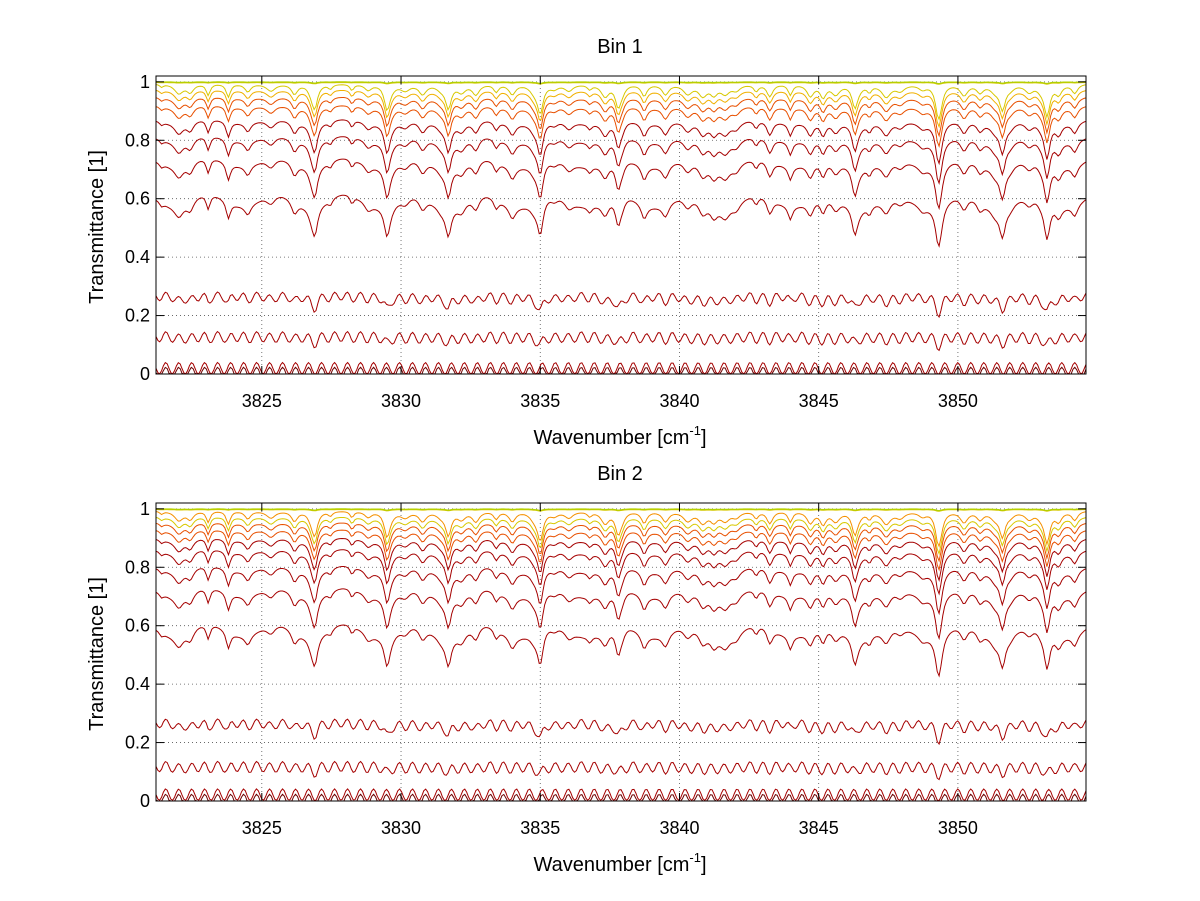 The width and height of the screenshot is (1200, 901). What do you see at coordinates (620, 474) in the screenshot?
I see `chart-title: Bin 2` at bounding box center [620, 474].